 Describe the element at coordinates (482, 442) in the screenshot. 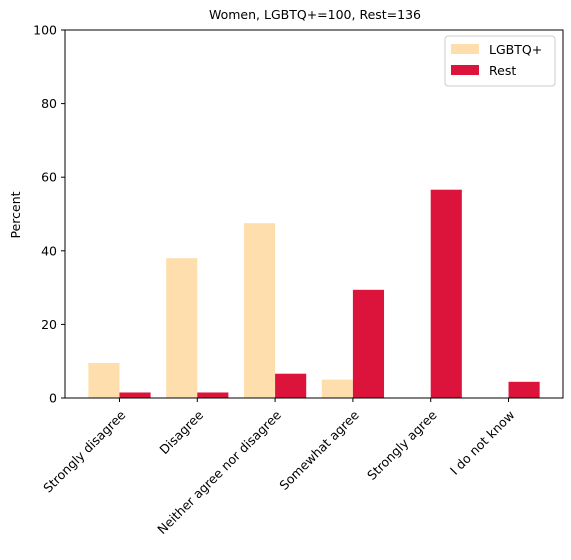

I see `x-tick-label: I do not know` at that location.